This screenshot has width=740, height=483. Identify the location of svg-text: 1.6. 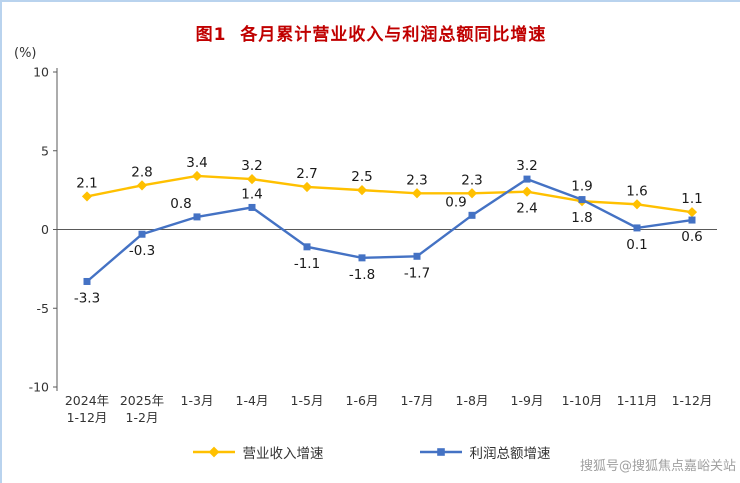
(636, 191).